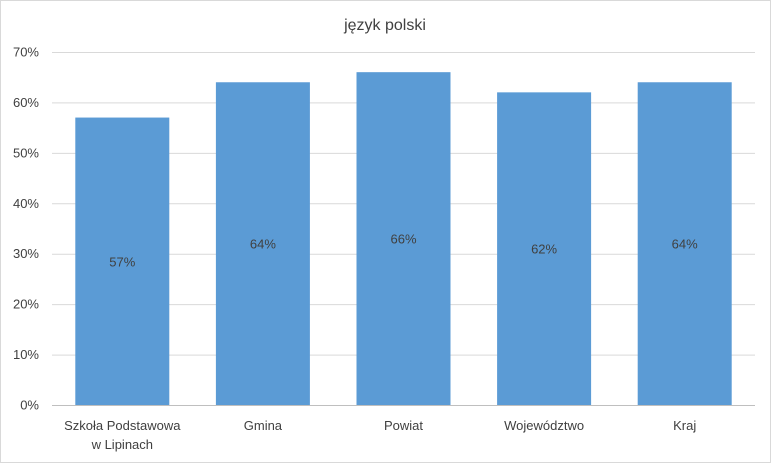  I want to click on data-label: 57%, so click(122, 261).